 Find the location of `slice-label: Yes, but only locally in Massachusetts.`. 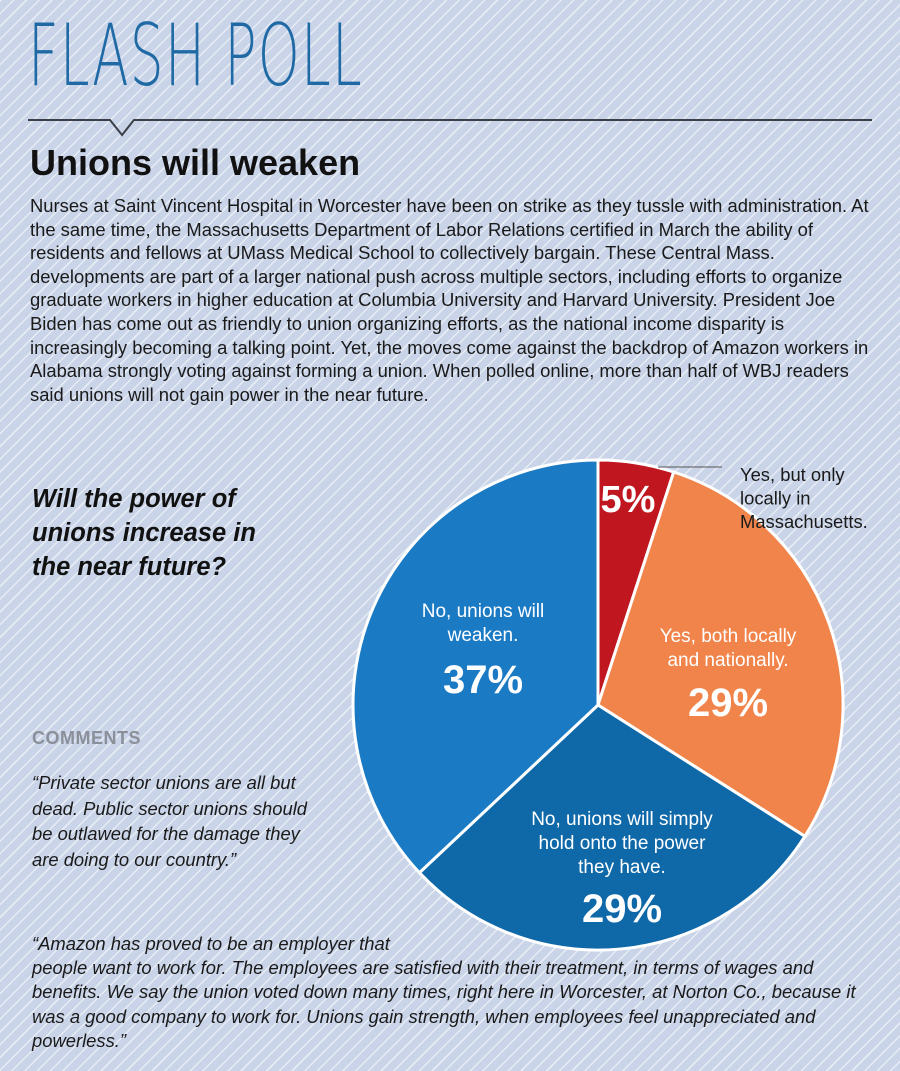

slice-label: Yes, but only locally in Massachusetts. is located at coordinates (804, 498).